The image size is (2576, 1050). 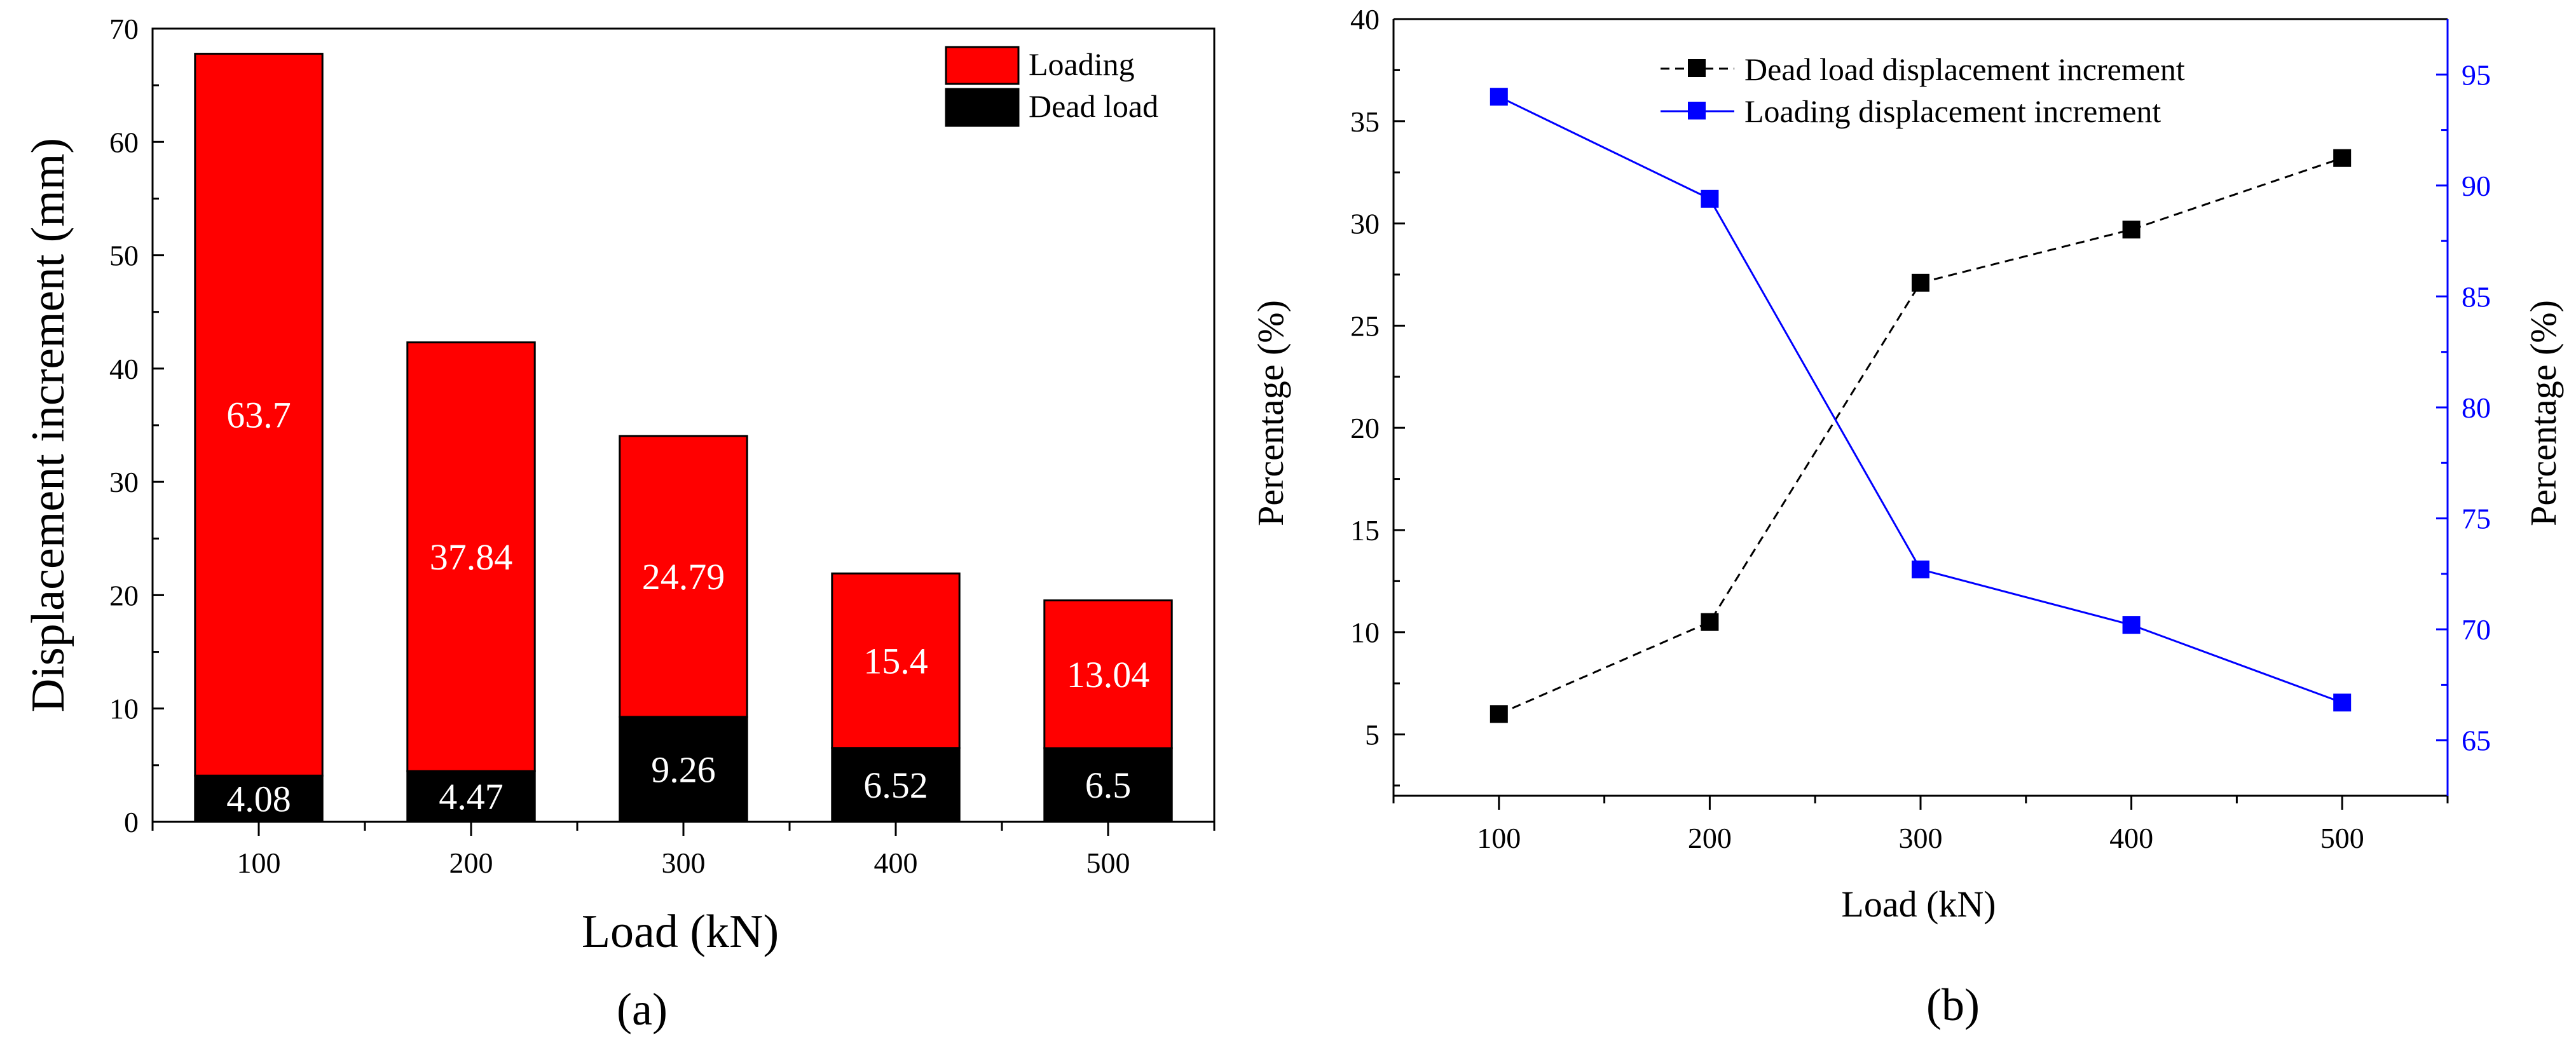 What do you see at coordinates (1093, 106) in the screenshot?
I see `a-legend-label-dead-load: Dead load` at bounding box center [1093, 106].